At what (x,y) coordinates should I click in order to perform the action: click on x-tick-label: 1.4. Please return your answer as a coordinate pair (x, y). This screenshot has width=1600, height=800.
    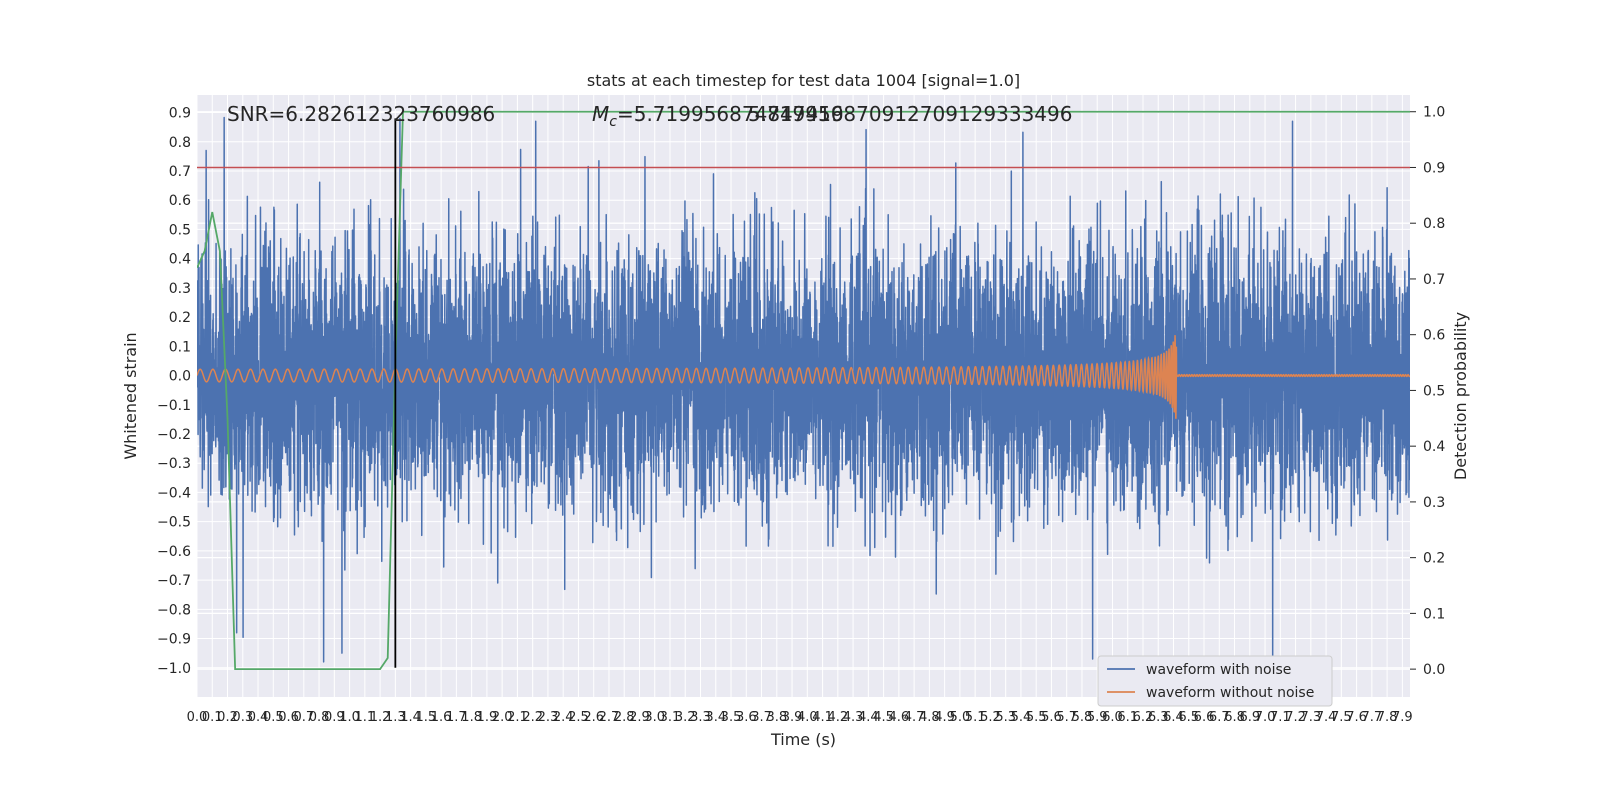
    Looking at the image, I should click on (410, 717).